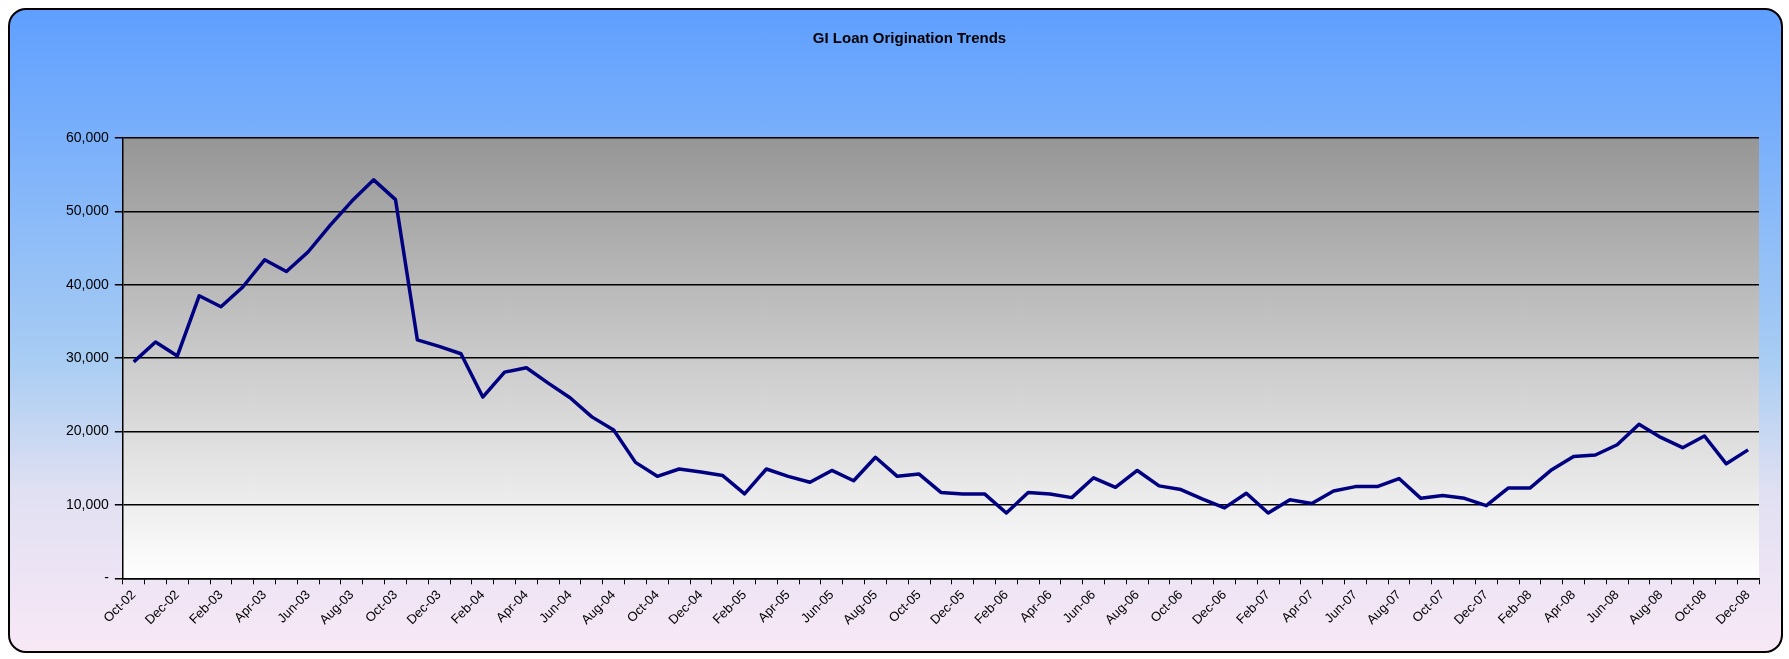 This screenshot has height=659, width=1789. What do you see at coordinates (87, 136) in the screenshot?
I see `y-tick-label: 60,000` at bounding box center [87, 136].